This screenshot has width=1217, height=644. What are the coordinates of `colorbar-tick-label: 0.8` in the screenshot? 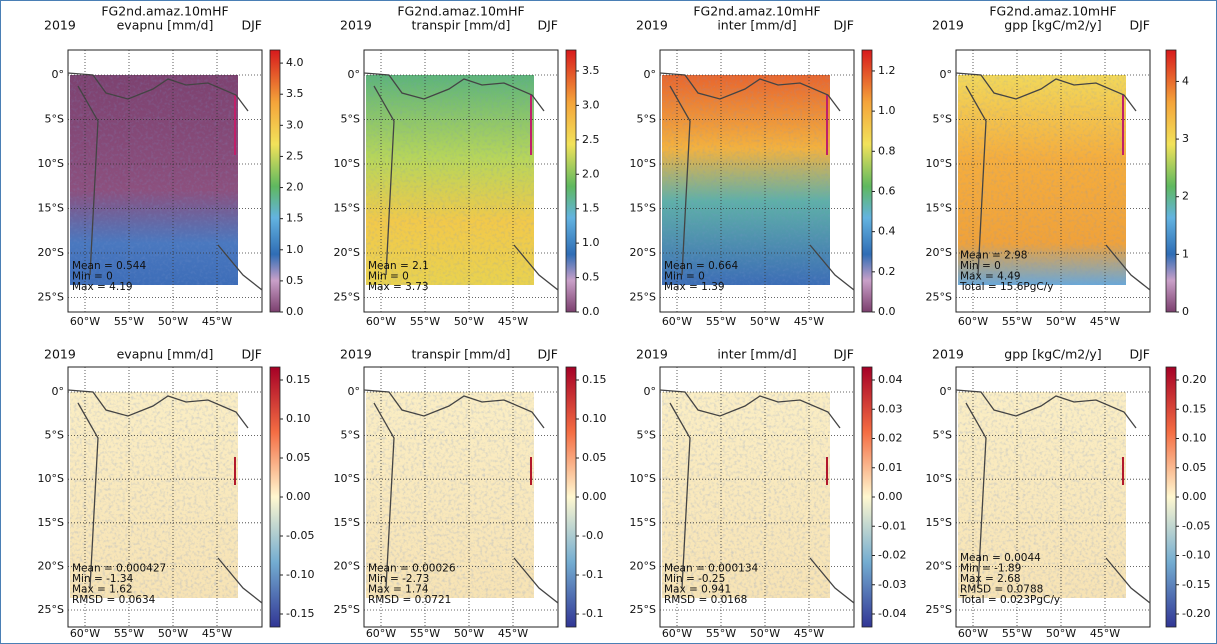 It's located at (887, 150).